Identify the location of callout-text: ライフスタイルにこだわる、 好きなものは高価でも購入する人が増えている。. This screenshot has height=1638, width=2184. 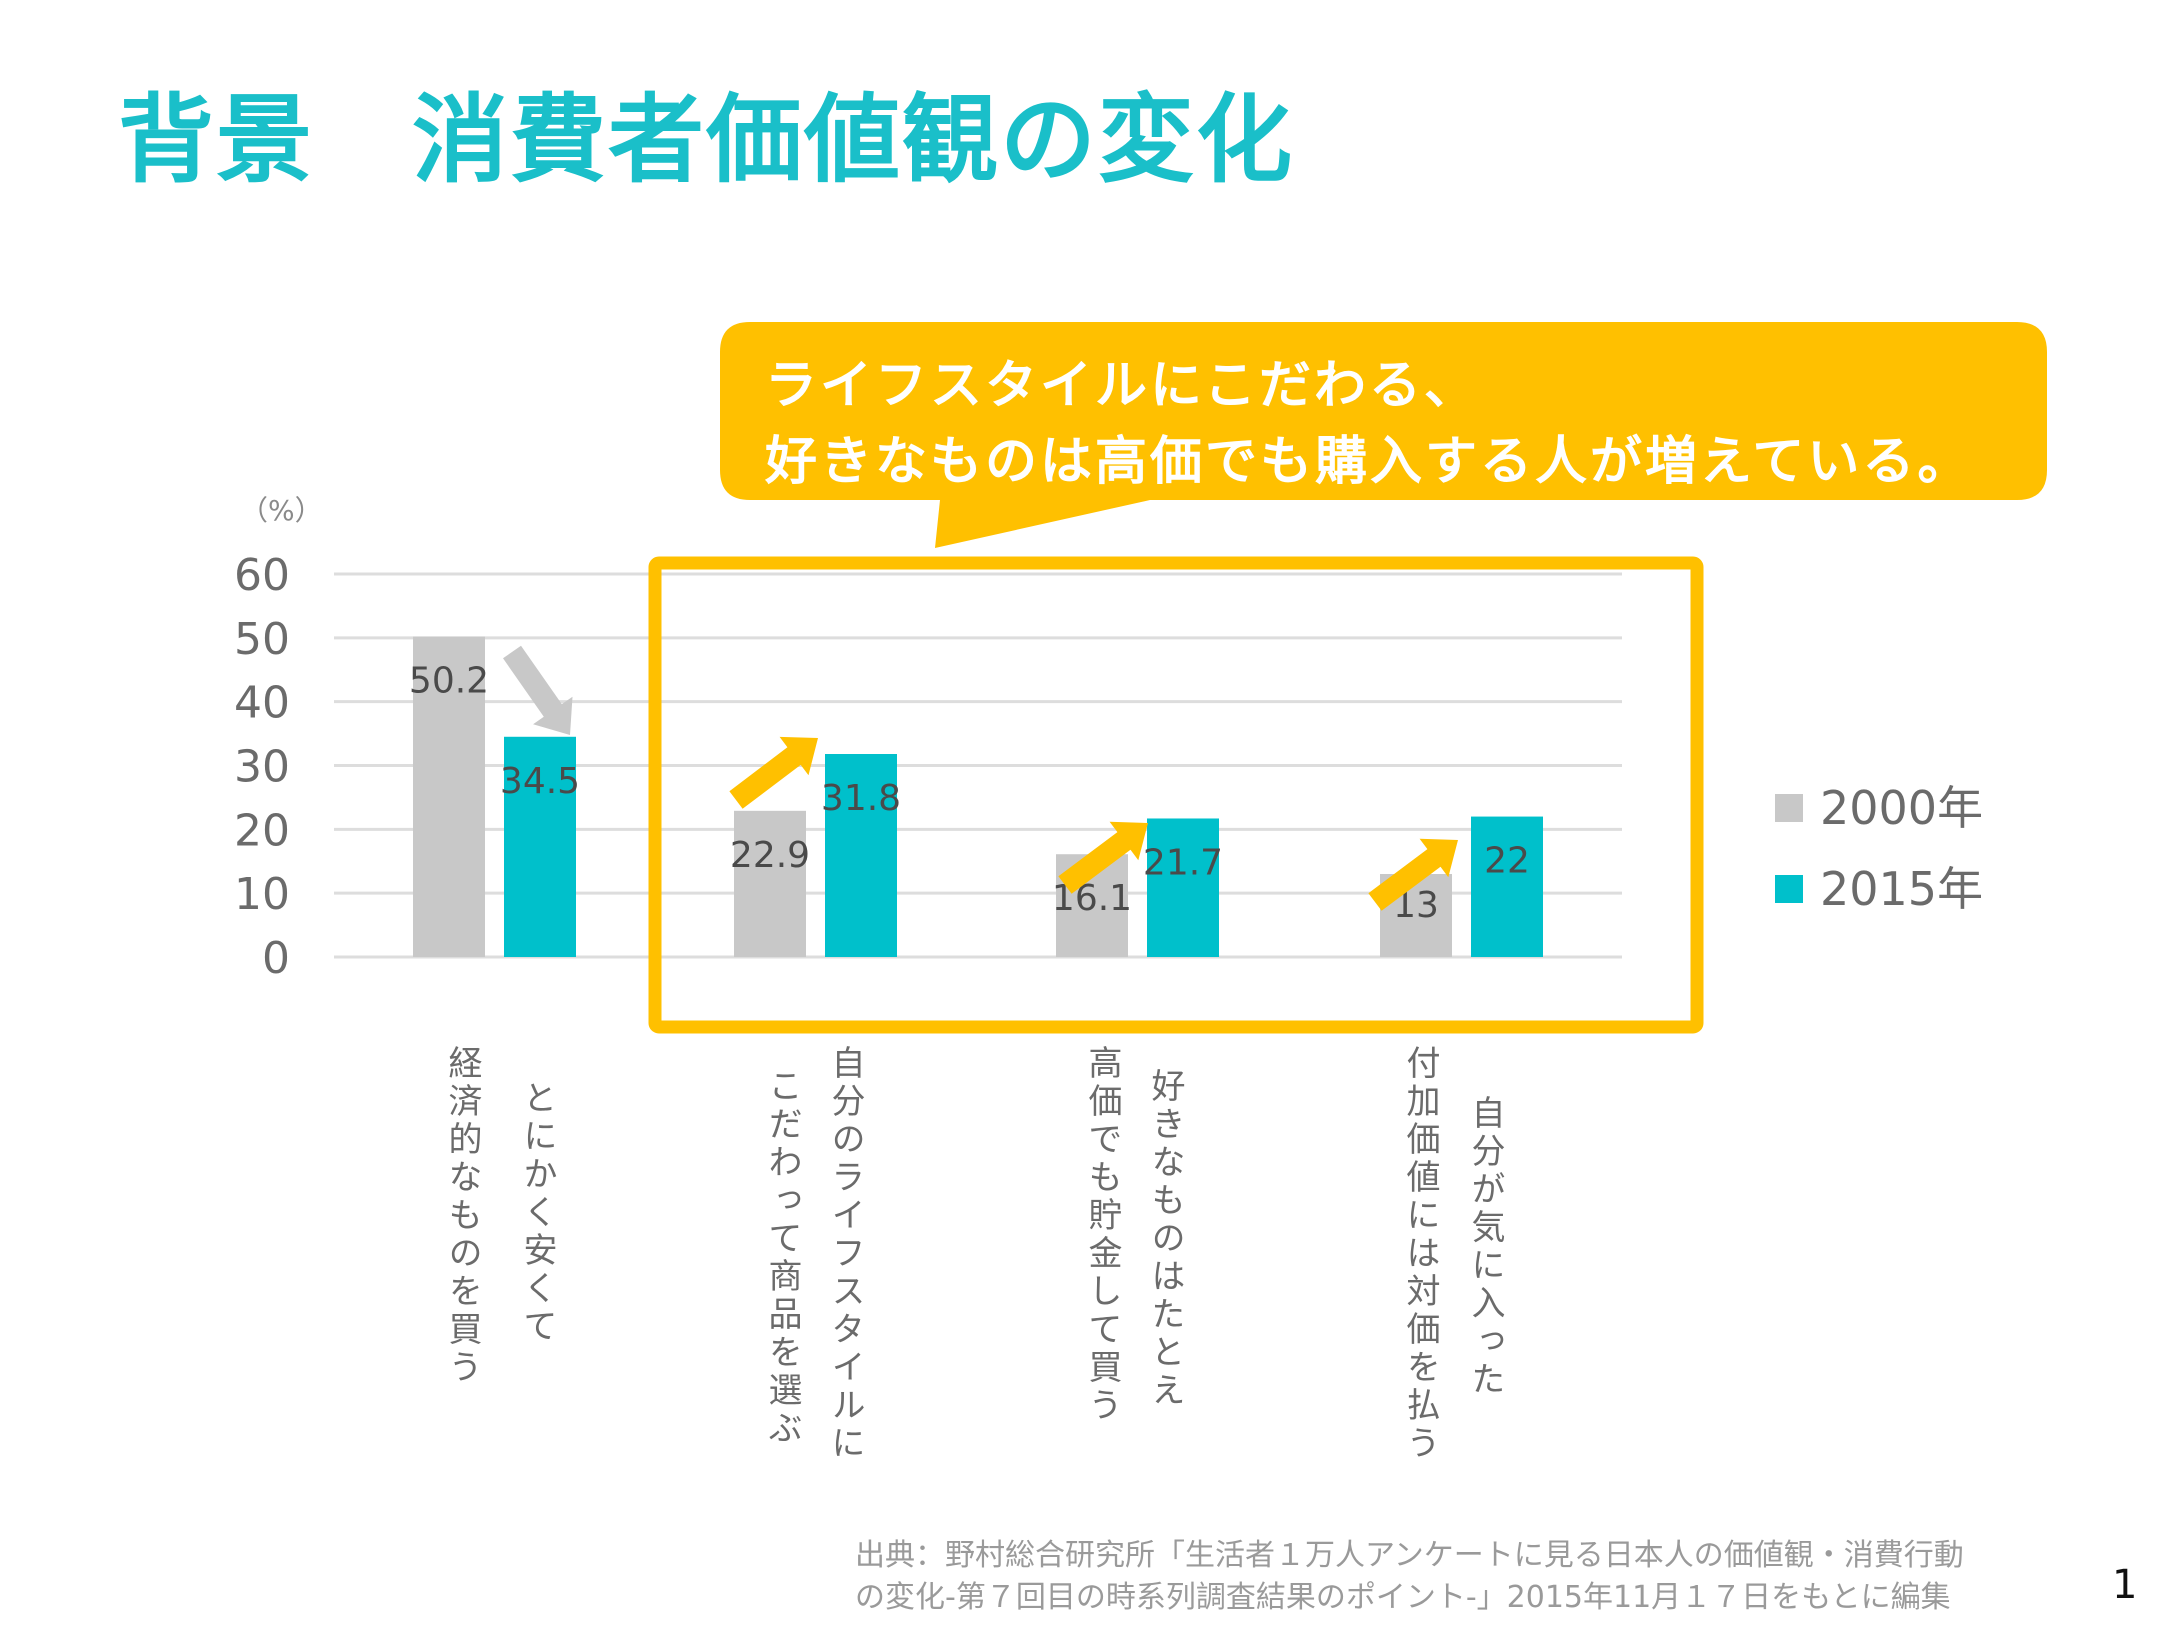
(1368, 424).